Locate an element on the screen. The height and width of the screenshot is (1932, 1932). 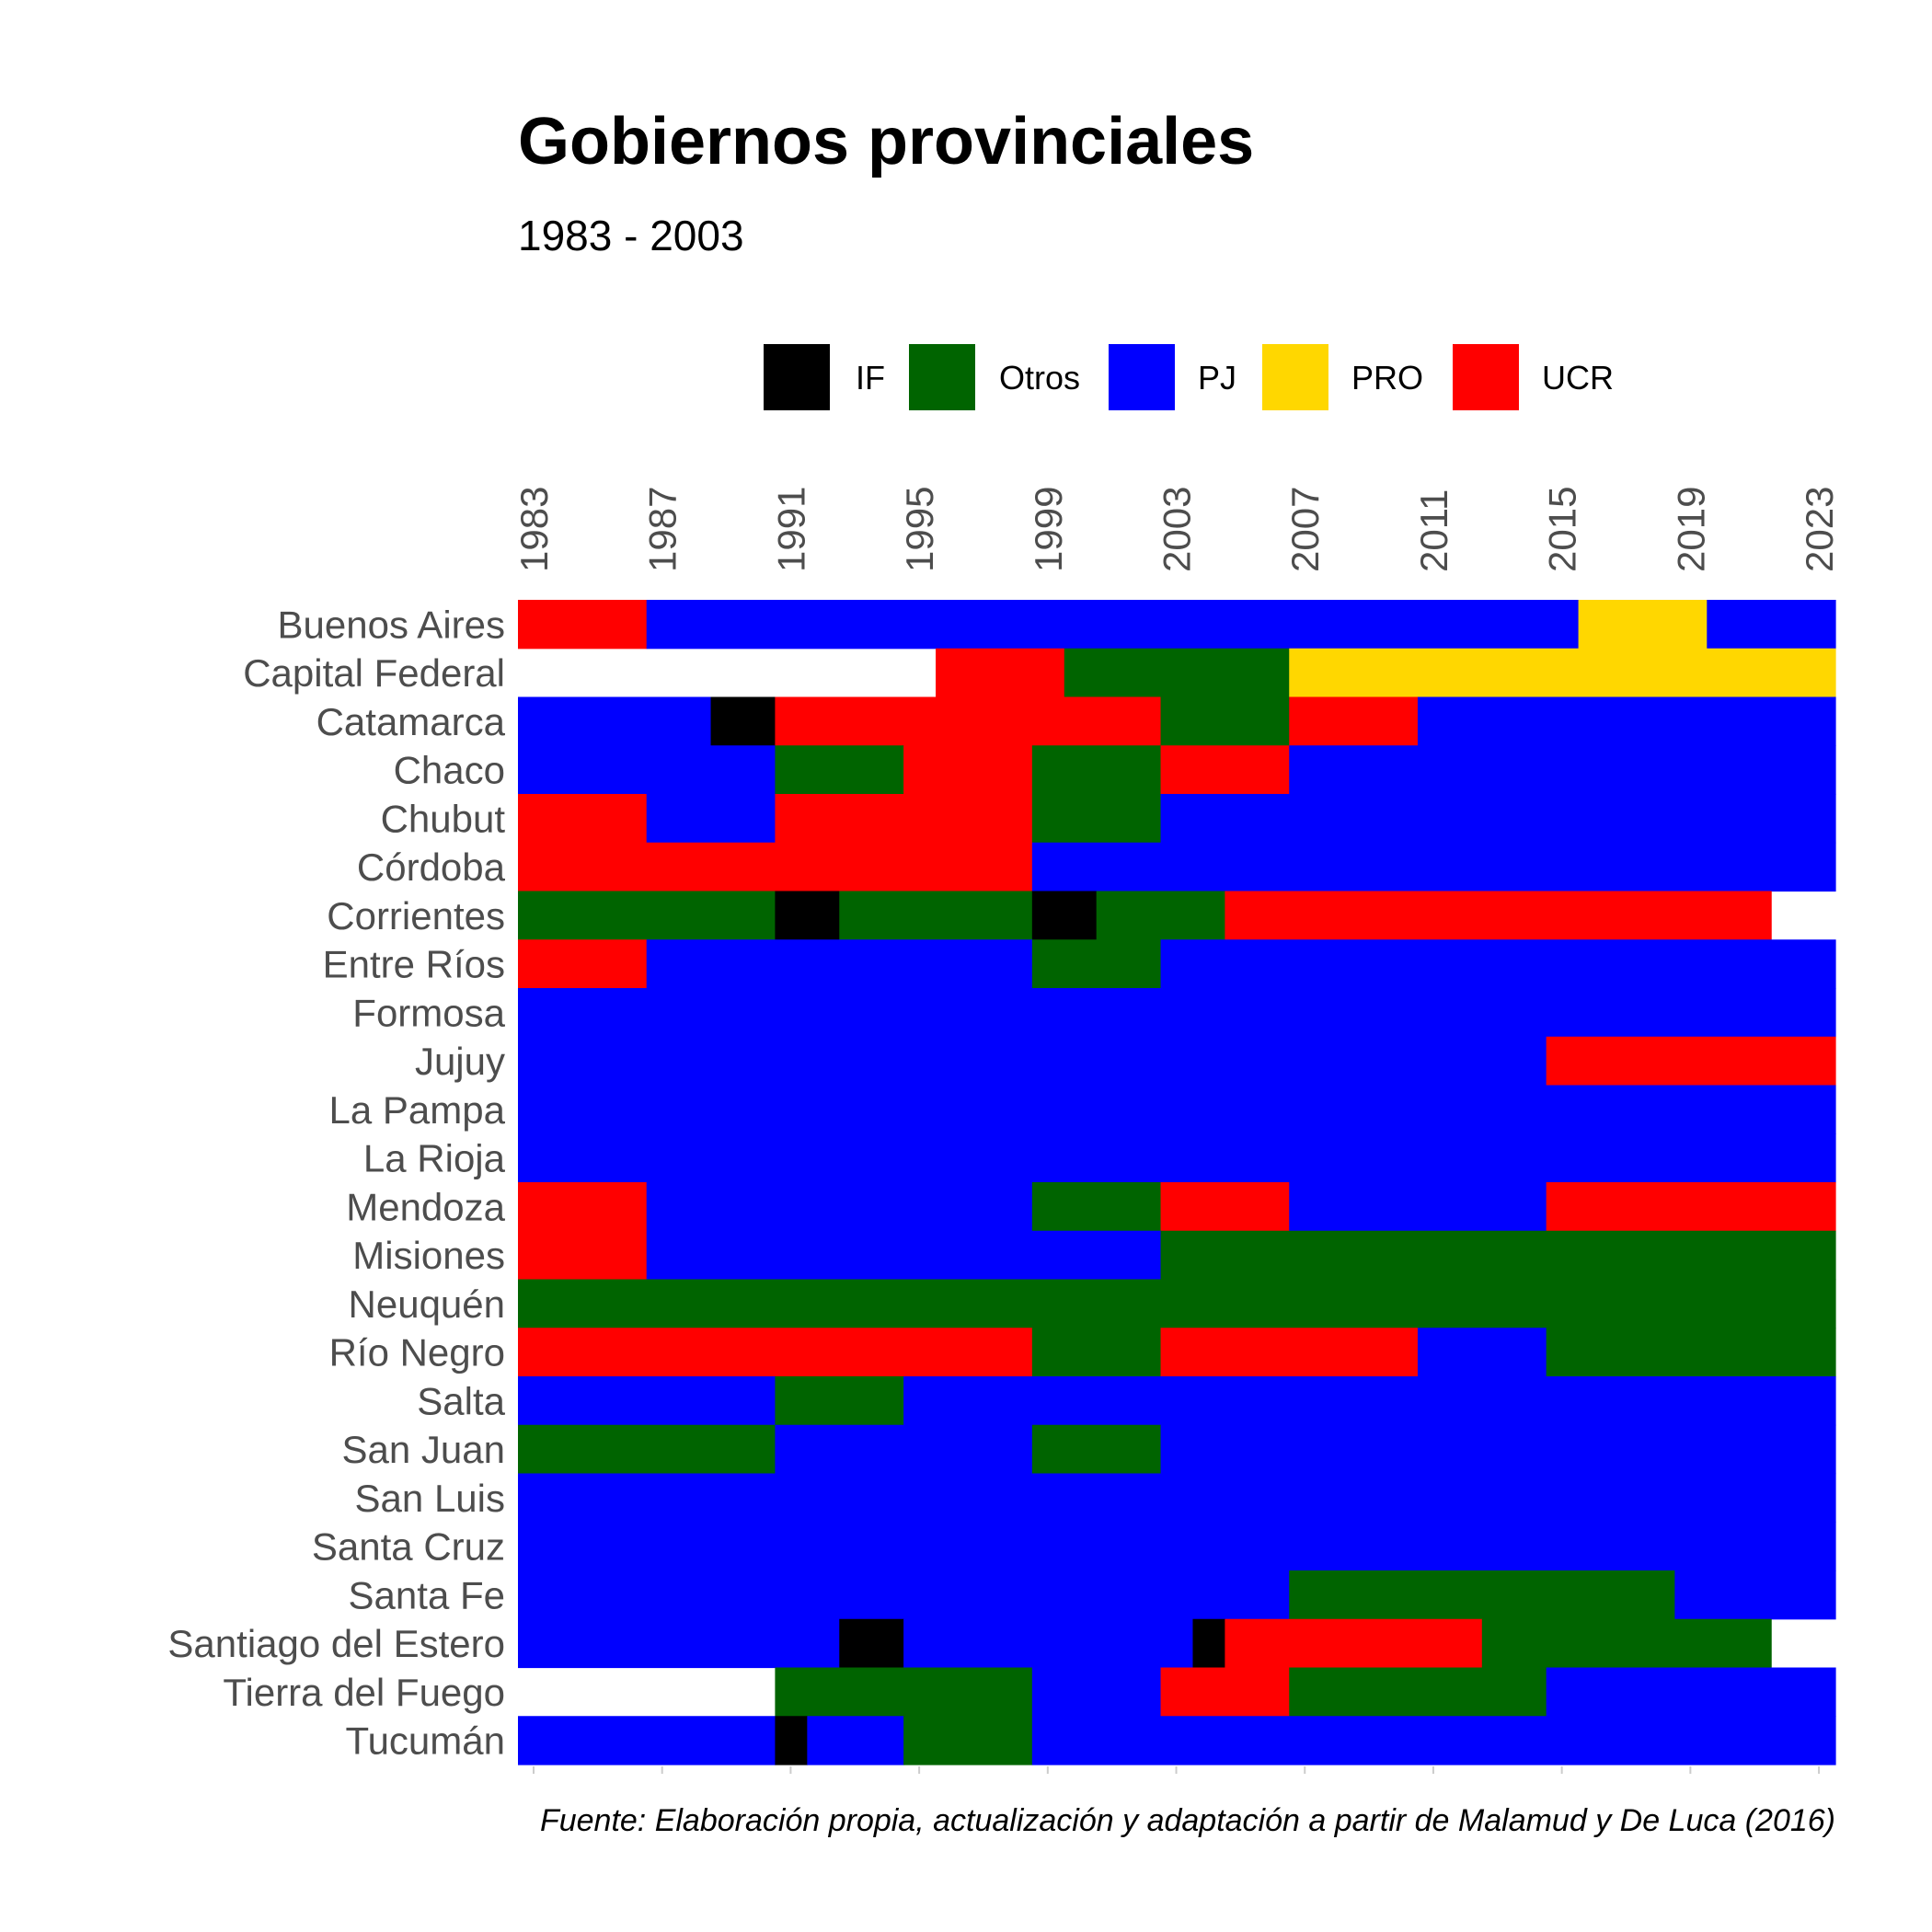
y-tick-label: La Pampa is located at coordinates (417, 1110).